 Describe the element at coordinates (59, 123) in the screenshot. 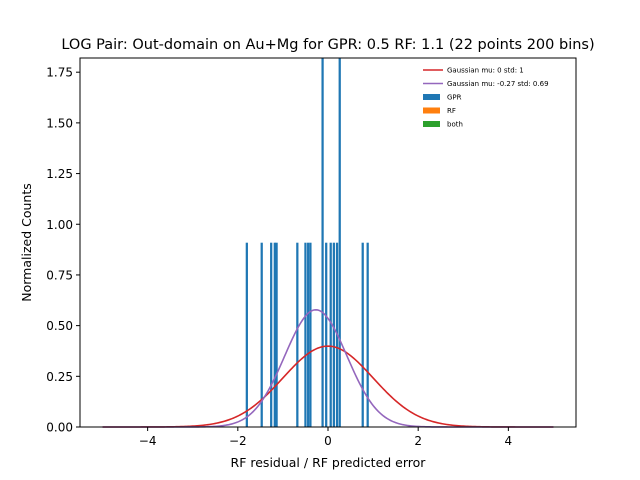

I see `y-tick-label: 1.50` at that location.